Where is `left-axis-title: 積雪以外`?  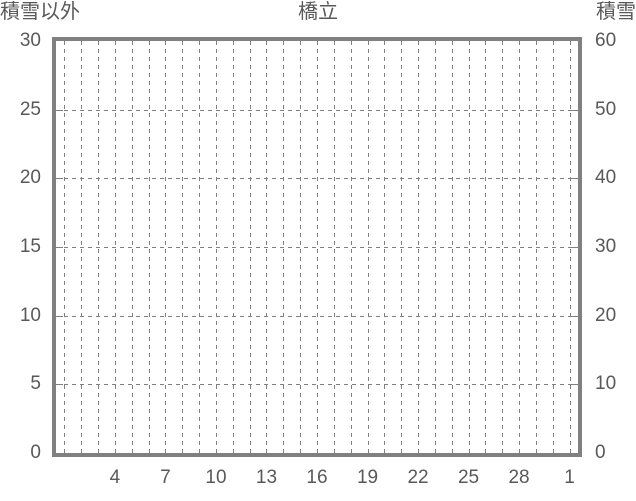 left-axis-title: 積雪以外 is located at coordinates (40, 12).